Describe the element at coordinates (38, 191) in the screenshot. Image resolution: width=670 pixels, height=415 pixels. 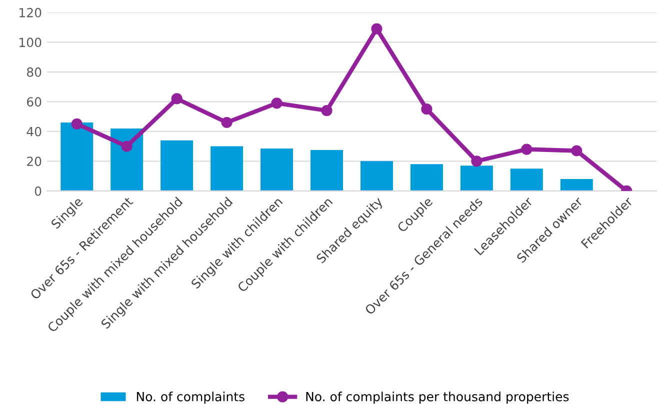
I see `y-tick-label: 0` at that location.